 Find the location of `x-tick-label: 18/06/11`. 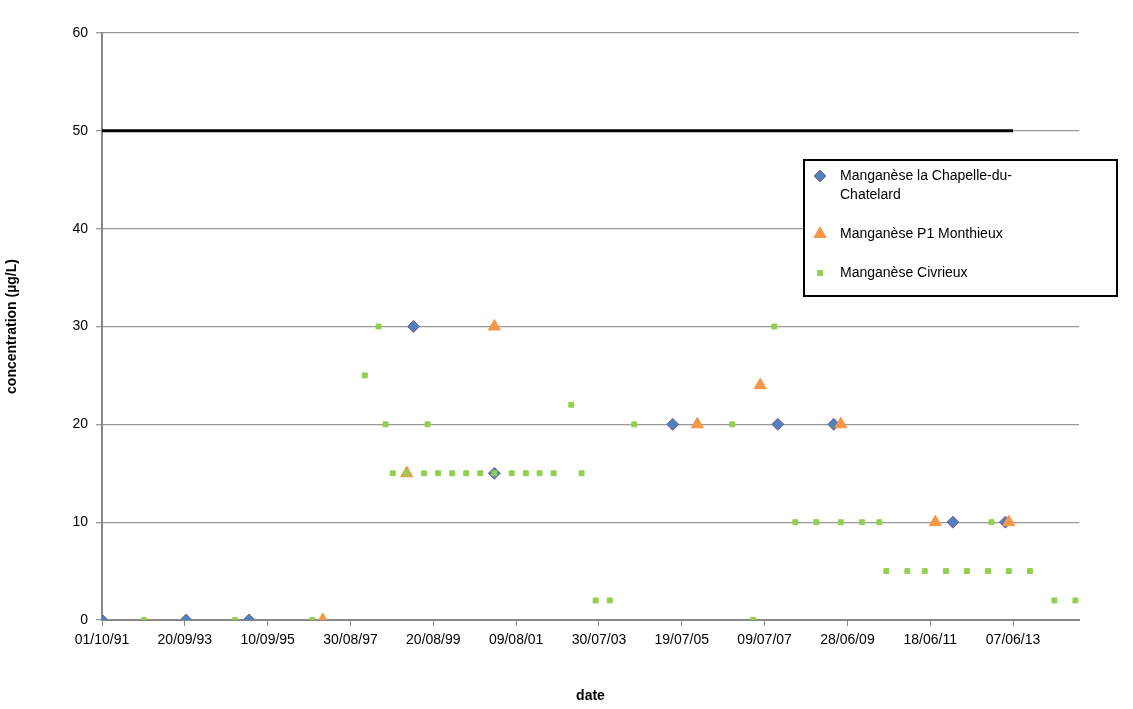

x-tick-label: 18/06/11 is located at coordinates (930, 639).